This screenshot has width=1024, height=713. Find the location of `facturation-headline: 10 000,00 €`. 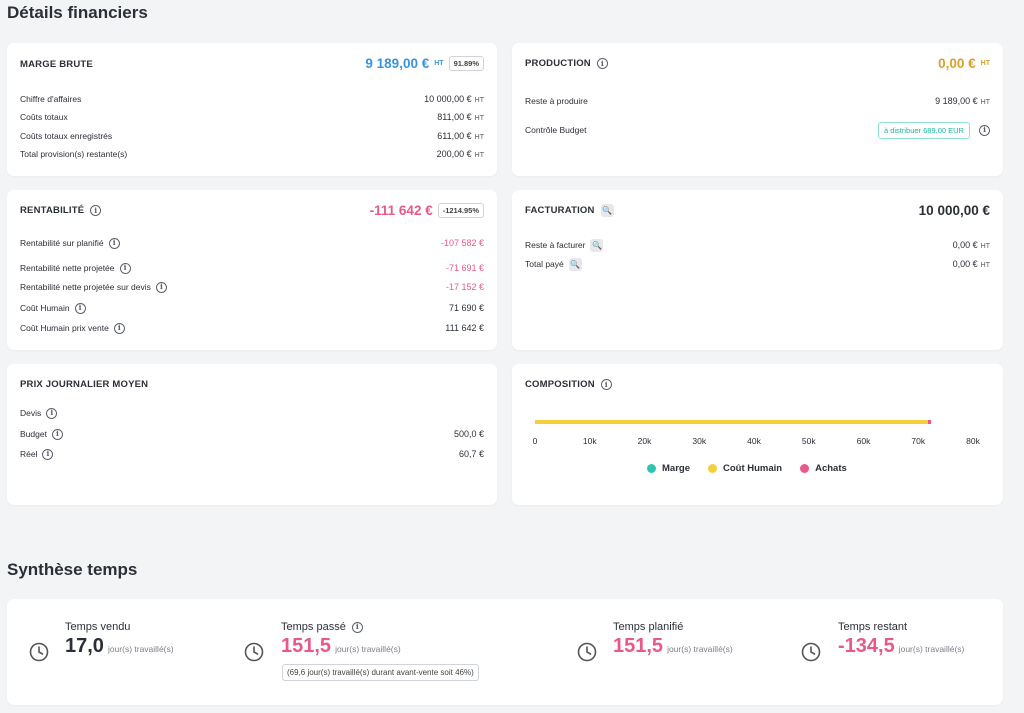

facturation-headline: 10 000,00 € is located at coordinates (954, 210).